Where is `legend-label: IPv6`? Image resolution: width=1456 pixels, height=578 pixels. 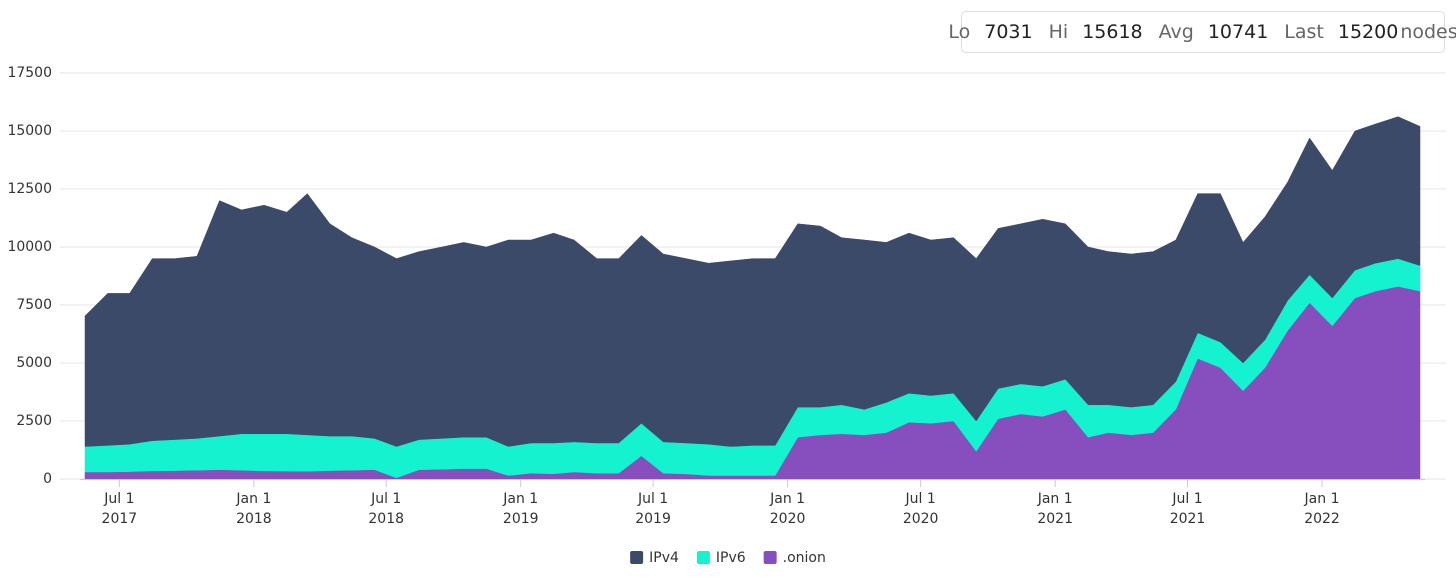 legend-label: IPv6 is located at coordinates (731, 558).